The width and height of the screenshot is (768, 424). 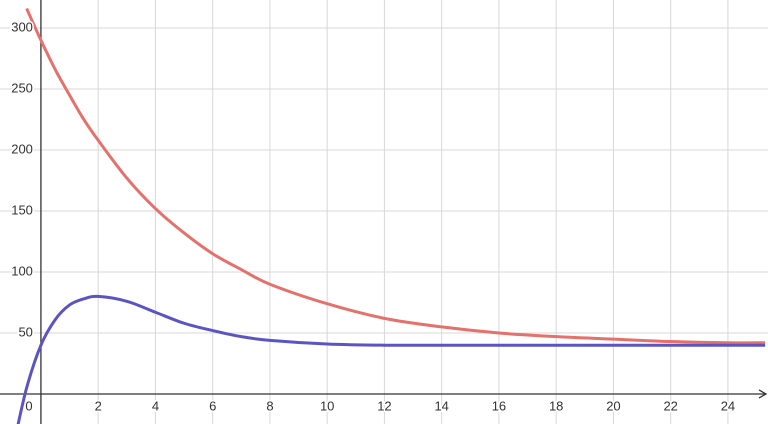 I want to click on x-tick-label: 14, so click(x=441, y=405).